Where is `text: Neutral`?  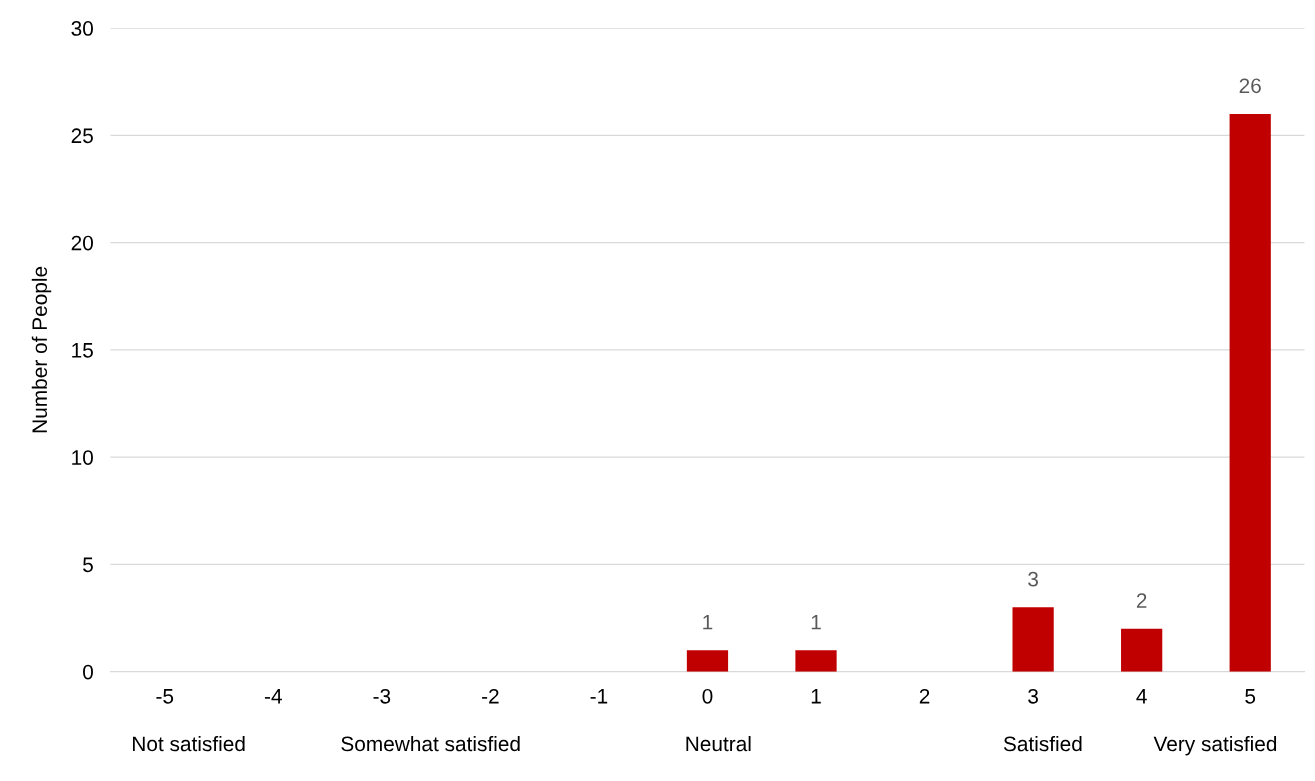 text: Neutral is located at coordinates (718, 743).